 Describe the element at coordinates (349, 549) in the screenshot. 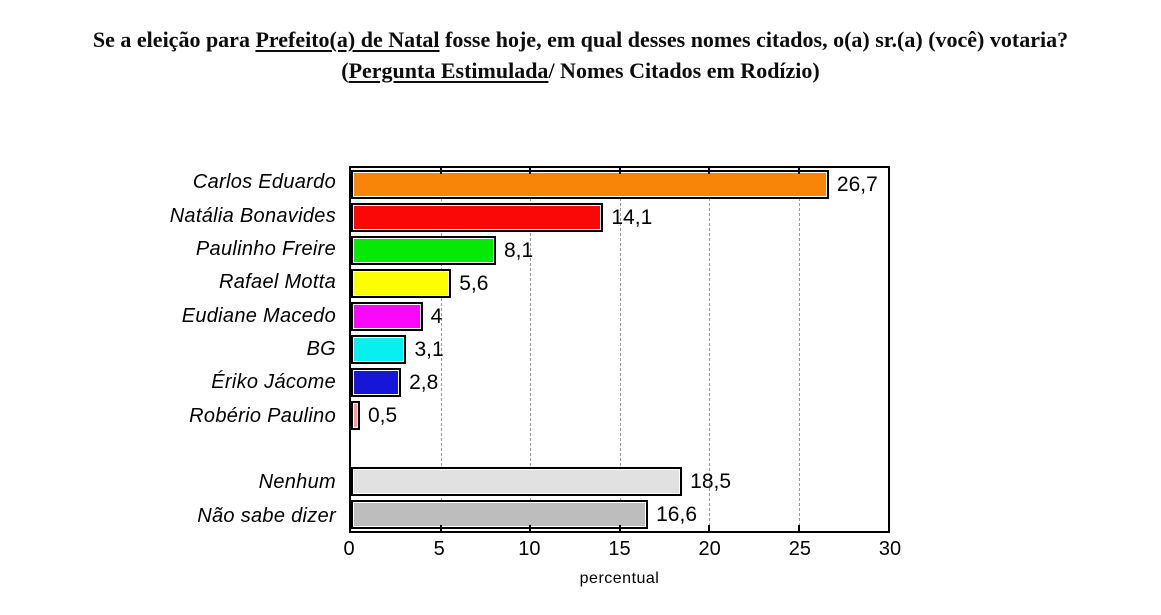

I see `x-tick-label: 0` at that location.